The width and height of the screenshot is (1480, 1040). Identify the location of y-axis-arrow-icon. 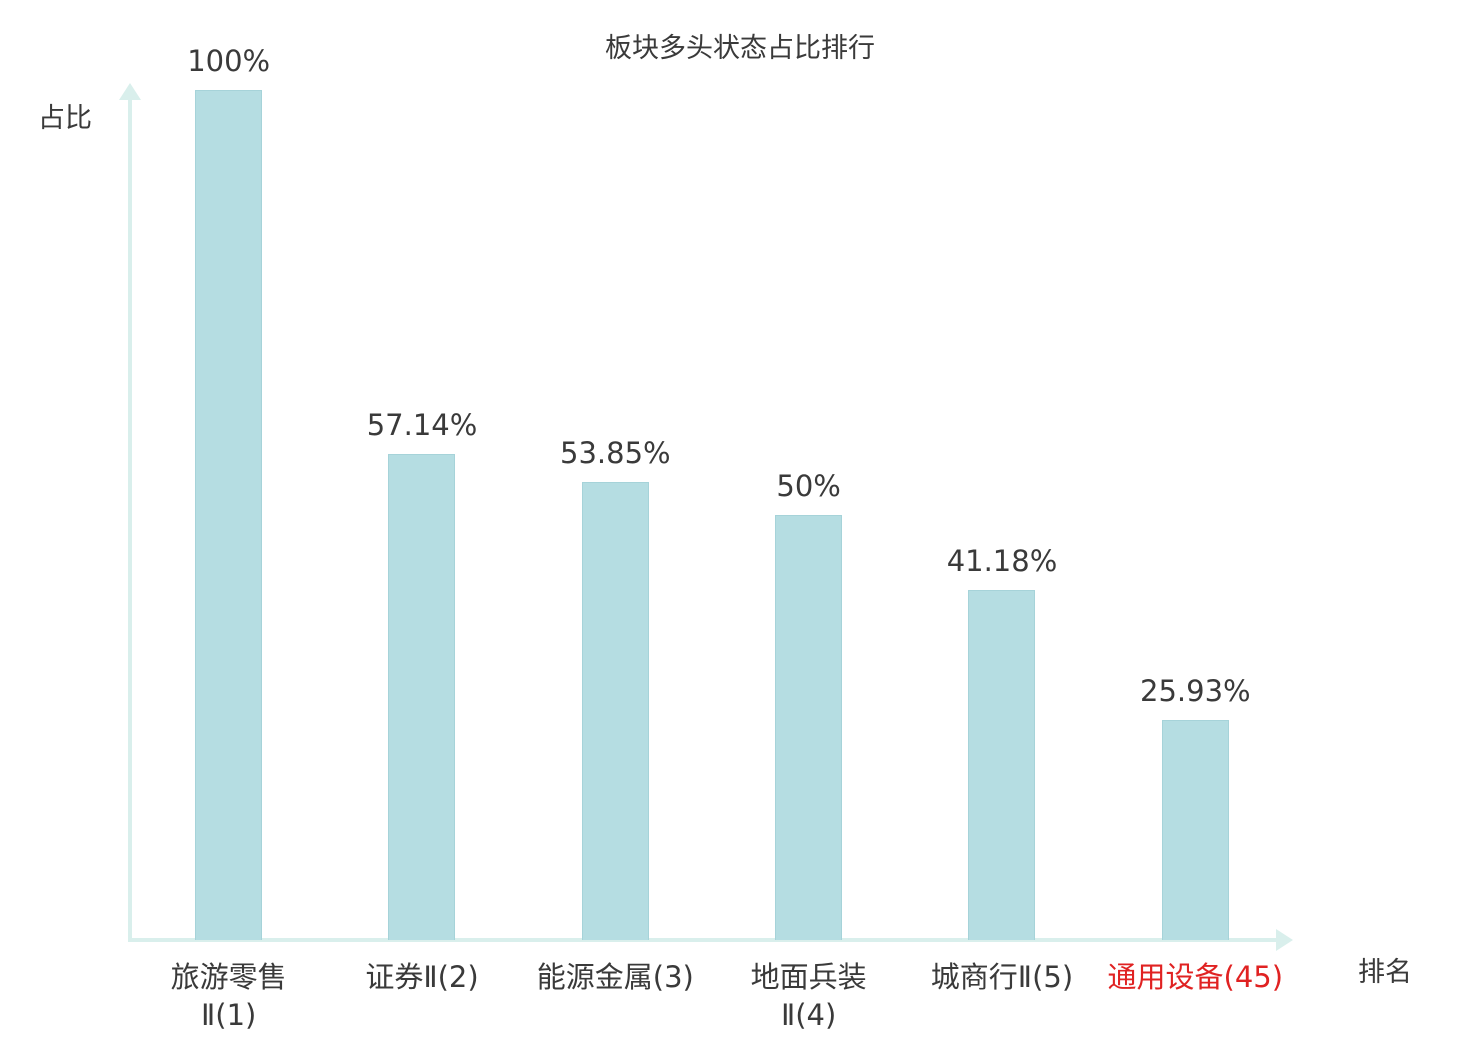
(130, 91).